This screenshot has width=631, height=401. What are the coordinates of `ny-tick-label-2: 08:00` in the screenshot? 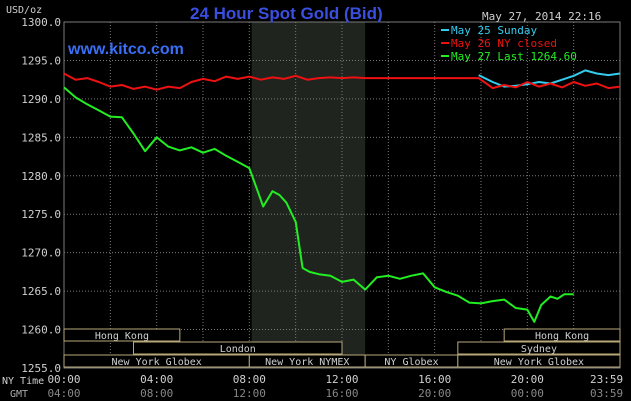 It's located at (249, 379).